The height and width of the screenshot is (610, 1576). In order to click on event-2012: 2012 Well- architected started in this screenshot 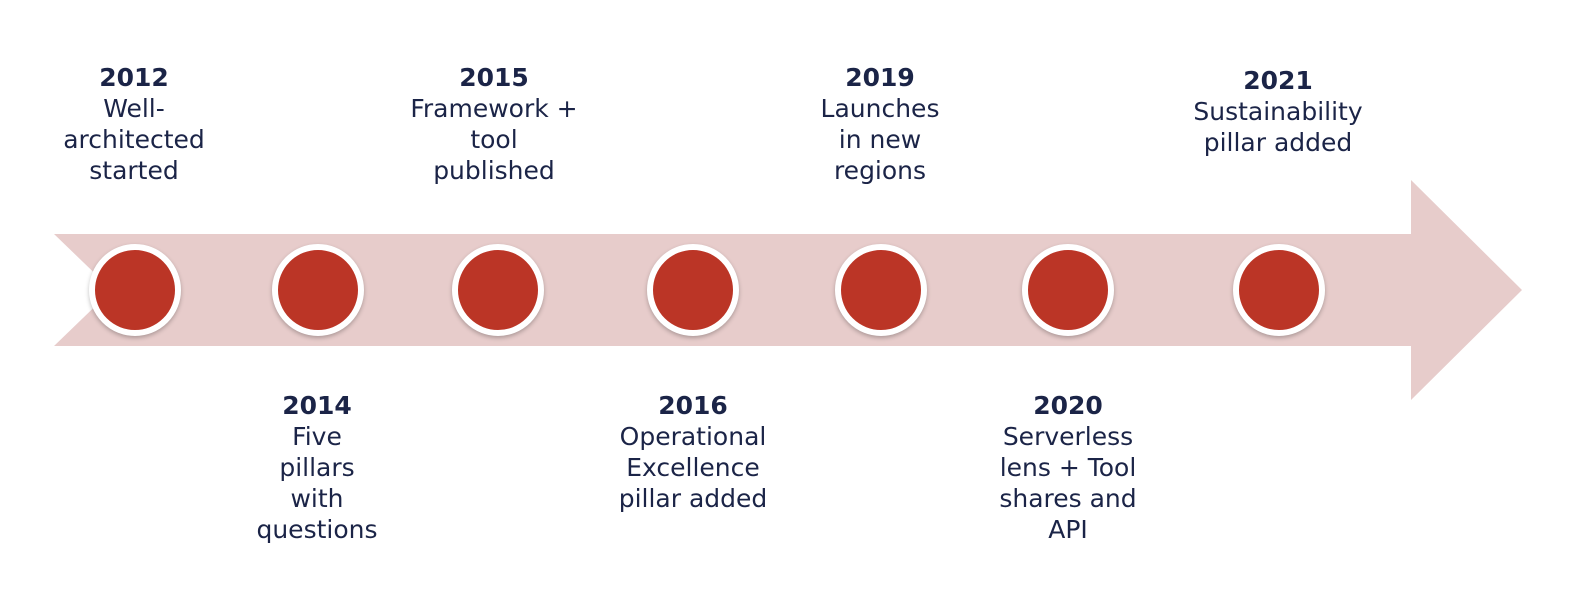, I will do `click(134, 124)`.